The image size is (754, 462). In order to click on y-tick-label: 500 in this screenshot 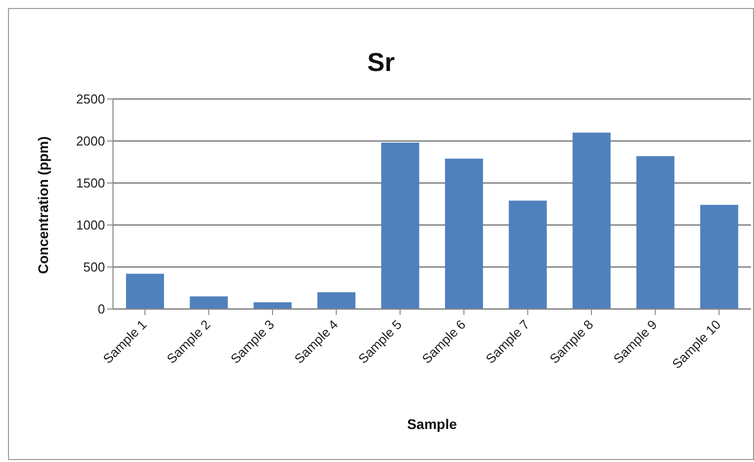, I will do `click(94, 267)`.